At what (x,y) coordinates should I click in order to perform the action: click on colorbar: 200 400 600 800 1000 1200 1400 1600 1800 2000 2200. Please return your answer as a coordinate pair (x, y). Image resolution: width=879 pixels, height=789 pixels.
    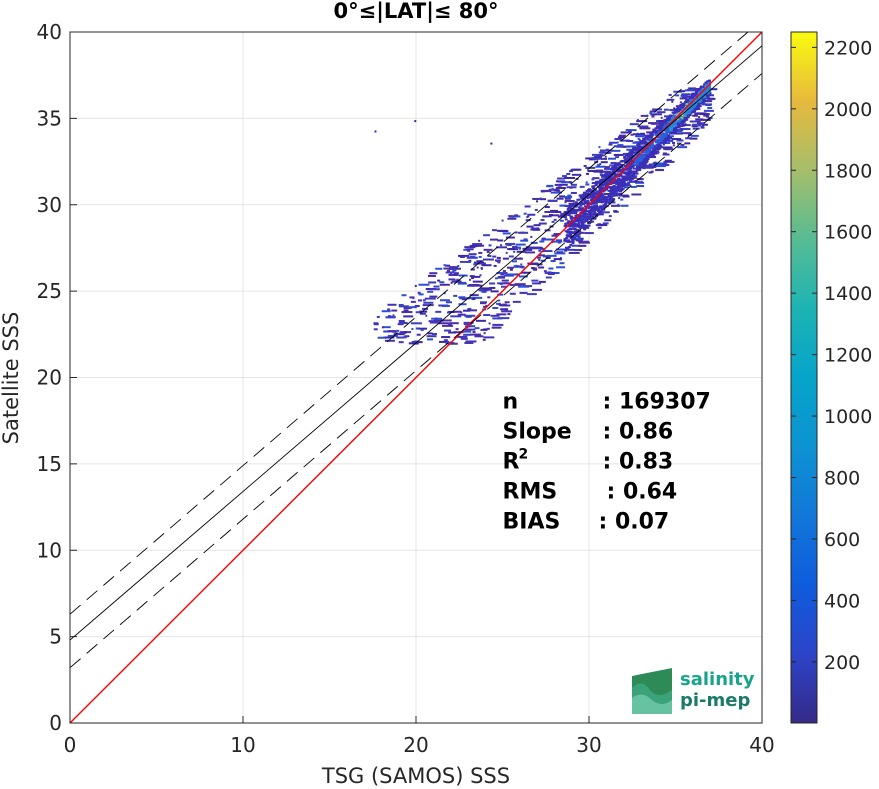
    Looking at the image, I should click on (831, 377).